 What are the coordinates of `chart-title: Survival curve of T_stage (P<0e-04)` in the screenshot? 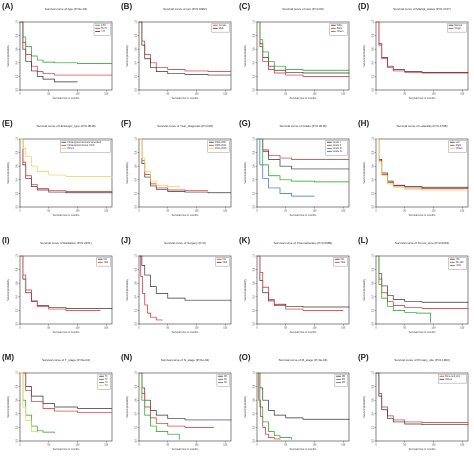 It's located at (66, 360).